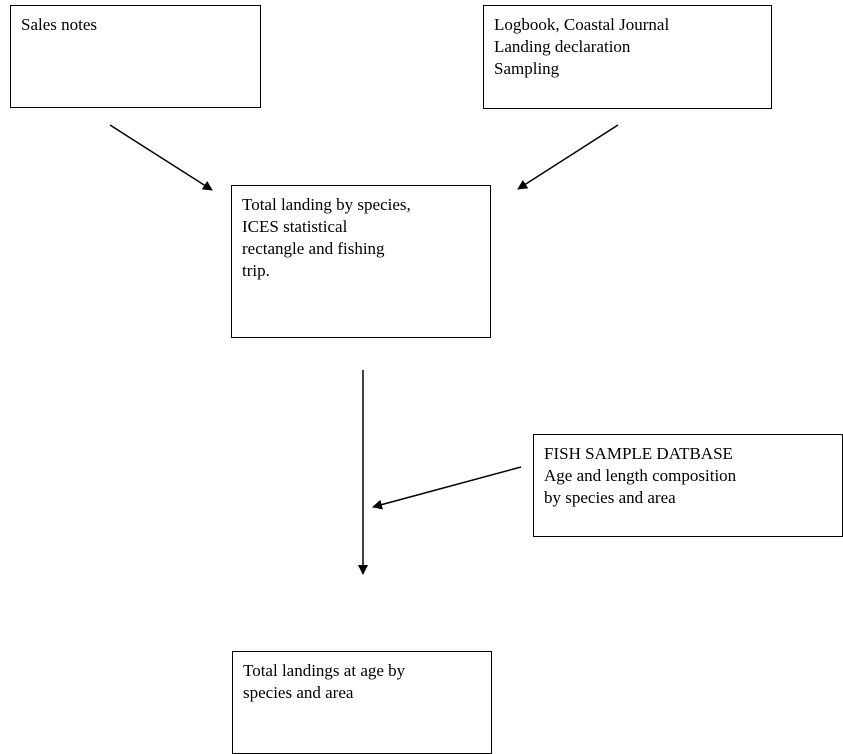 The image size is (843, 754). Describe the element at coordinates (313, 248) in the screenshot. I see `total-landing-text-line-3: rectangle and fishing` at that location.